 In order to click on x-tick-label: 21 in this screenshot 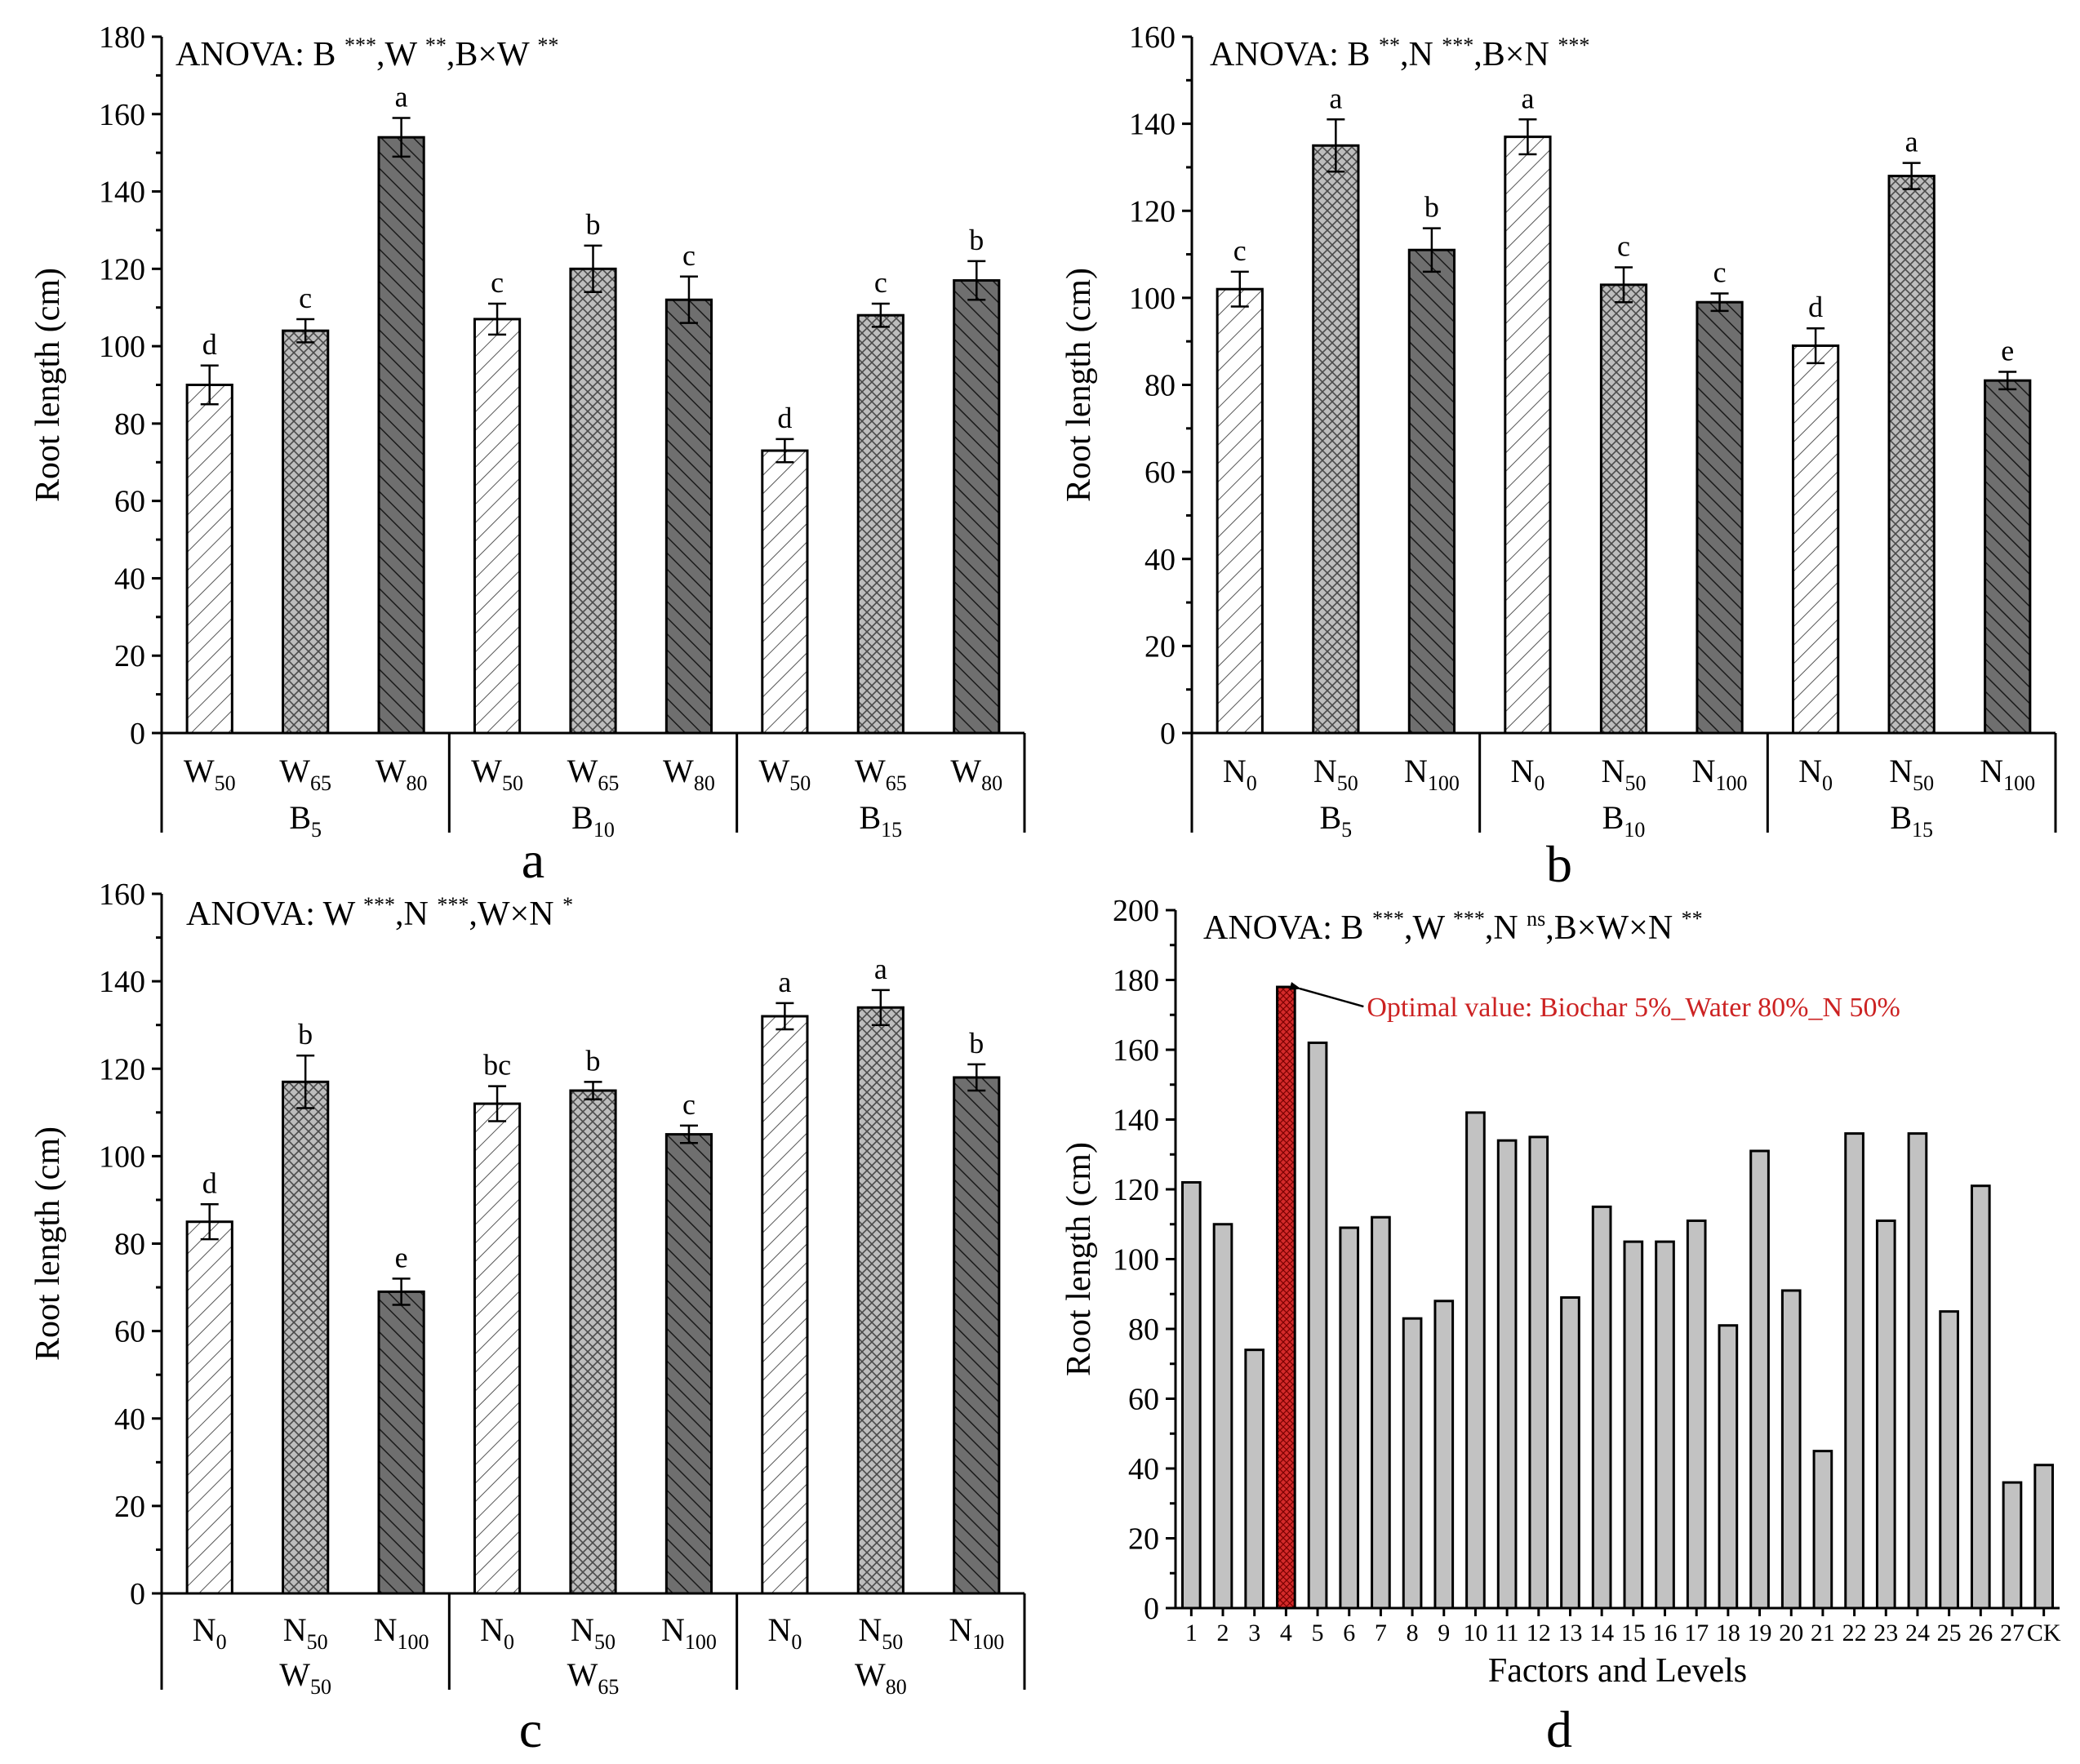, I will do `click(1823, 1633)`.